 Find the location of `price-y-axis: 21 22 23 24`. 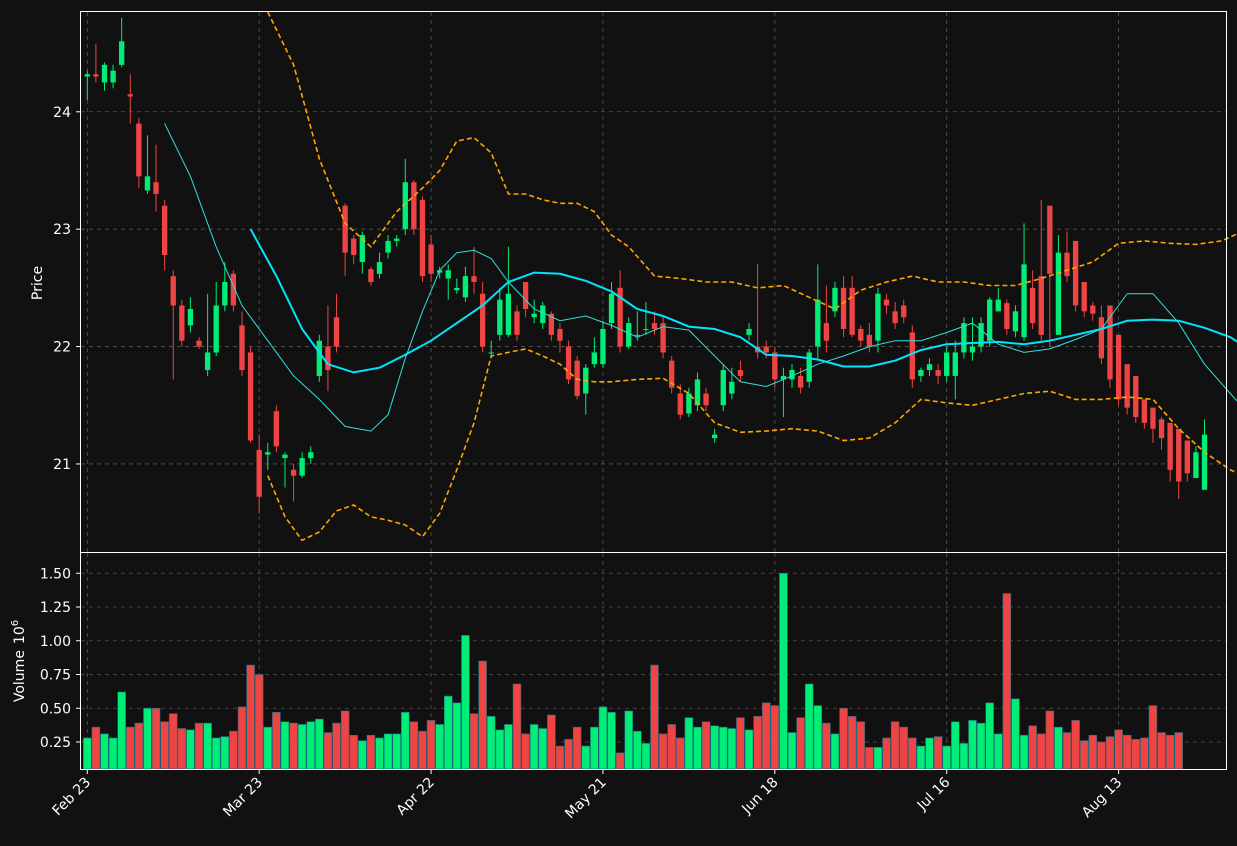

price-y-axis: 21 22 23 24 is located at coordinates (67, 289).